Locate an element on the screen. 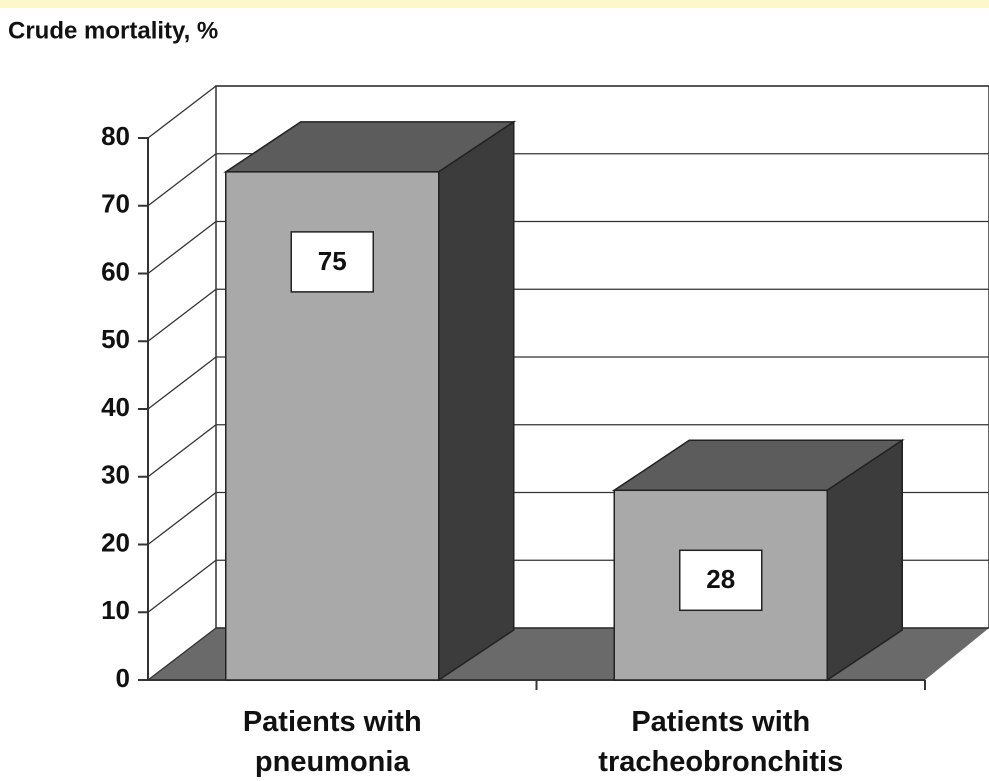 This screenshot has width=989, height=781. x-tick-label: Patients with pneumonia is located at coordinates (332, 742).